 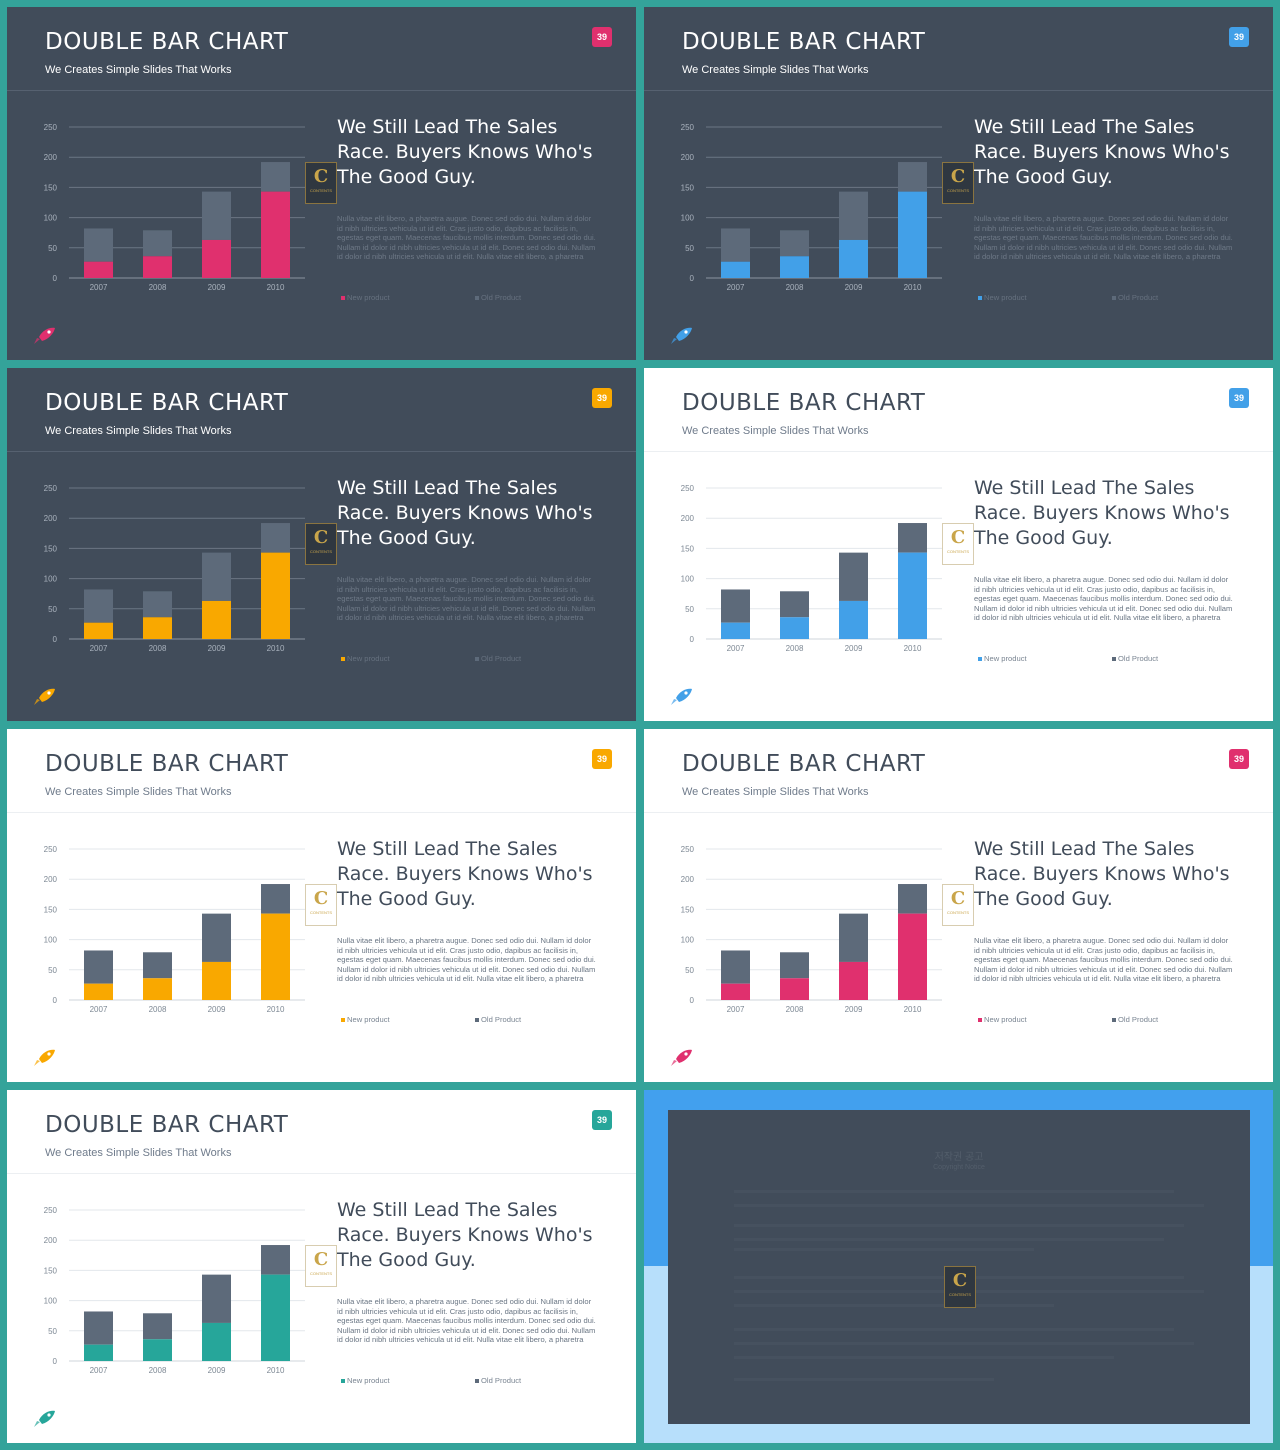 I want to click on copyright-slide: 저작권 공고 Copyright Notice C CONTENTS, so click(x=958, y=1266).